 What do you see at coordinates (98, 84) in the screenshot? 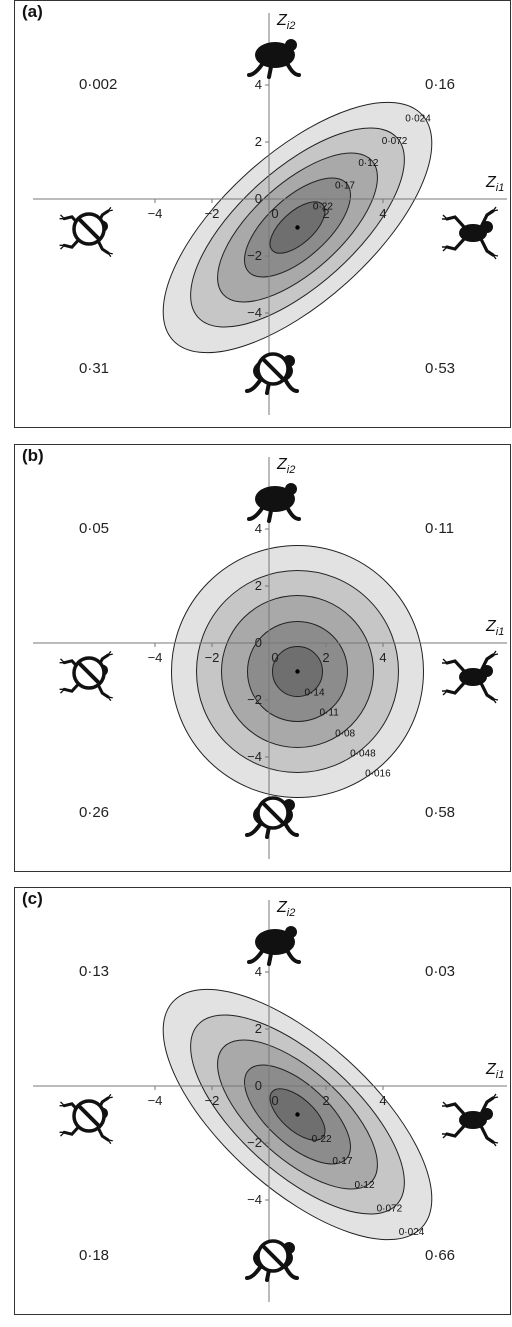
I see `quadrant-value-top-left: 0·002` at bounding box center [98, 84].